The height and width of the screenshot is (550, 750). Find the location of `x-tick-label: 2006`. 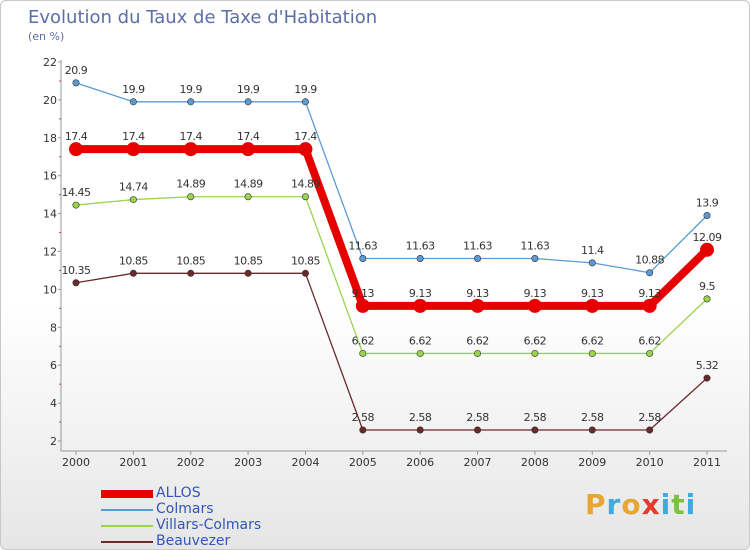

x-tick-label: 2006 is located at coordinates (420, 462).